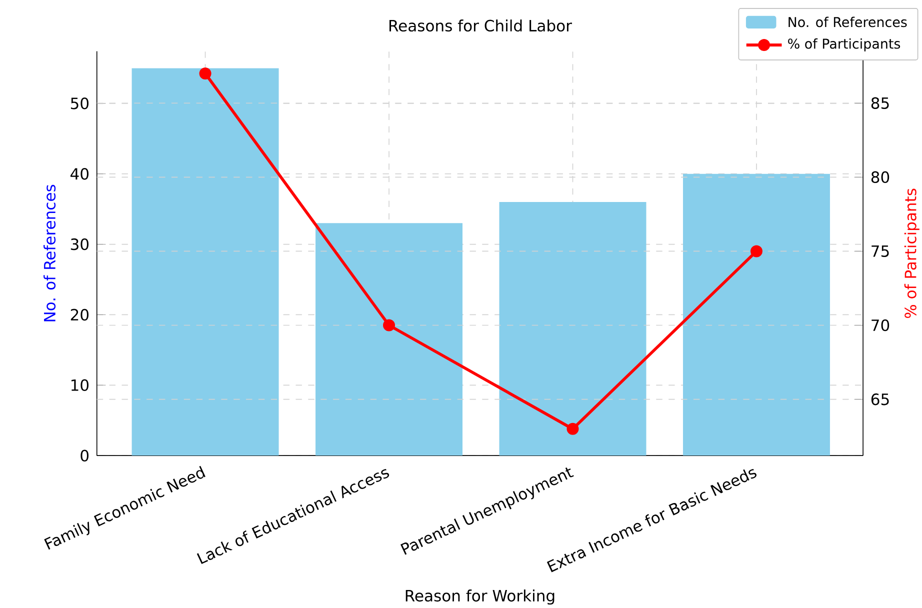 Image resolution: width=922 pixels, height=608 pixels. Describe the element at coordinates (881, 325) in the screenshot. I see `y2-tick-label: 70` at that location.